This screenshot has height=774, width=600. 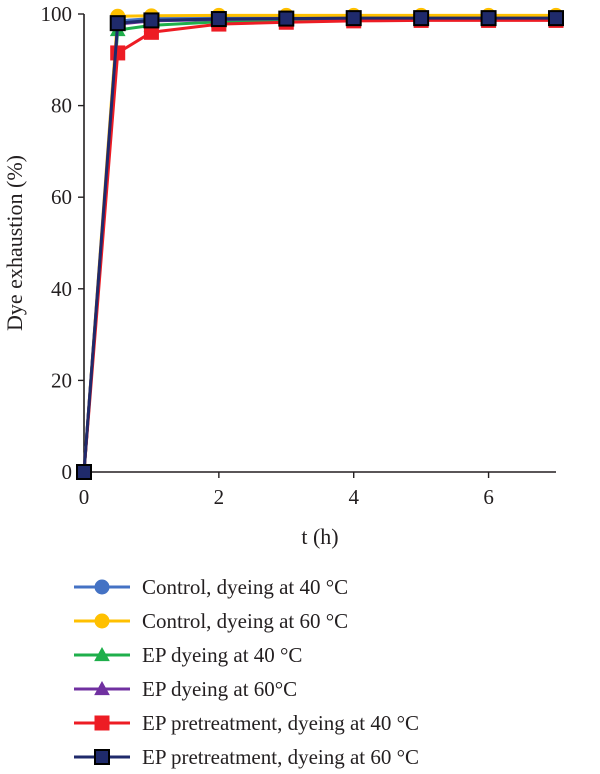 I want to click on legend-label: EP pretreatment, dyeing at 40 °C, so click(x=281, y=722).